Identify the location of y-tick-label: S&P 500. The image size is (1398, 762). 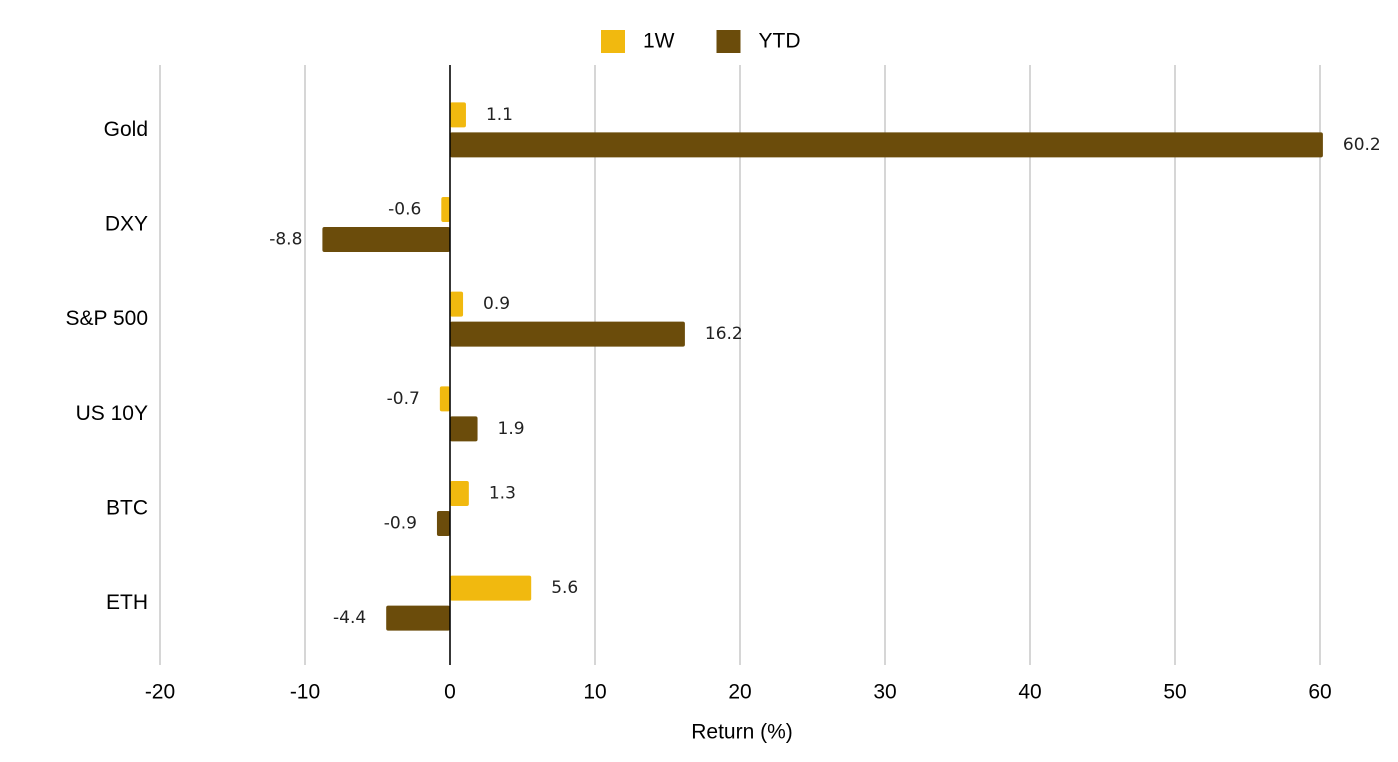
(106, 318).